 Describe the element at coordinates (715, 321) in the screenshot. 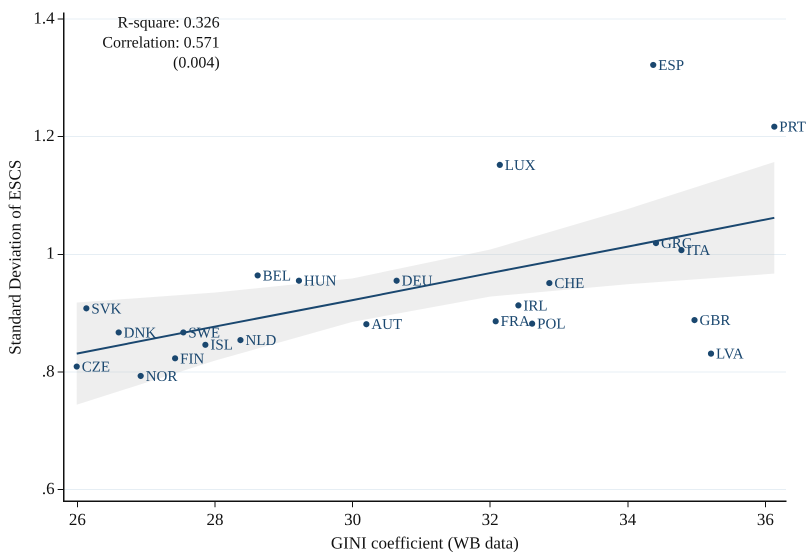

I see `annotation: GBR` at that location.